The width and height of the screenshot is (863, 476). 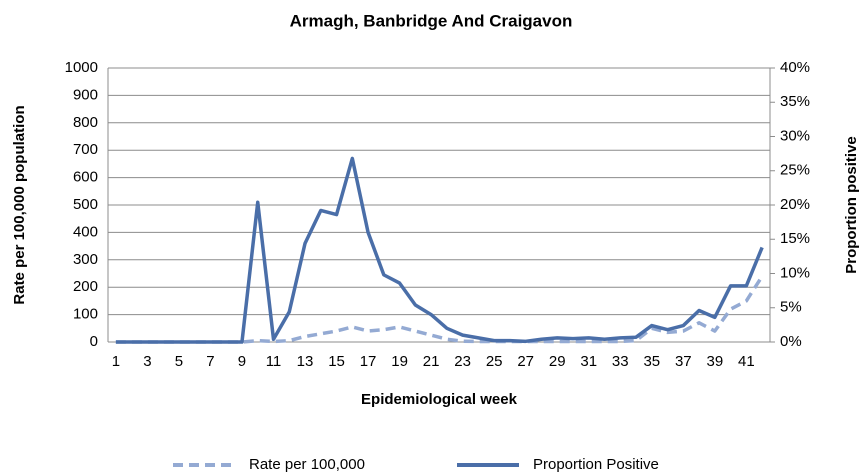 I want to click on x-tick-label: 17, so click(x=368, y=361).